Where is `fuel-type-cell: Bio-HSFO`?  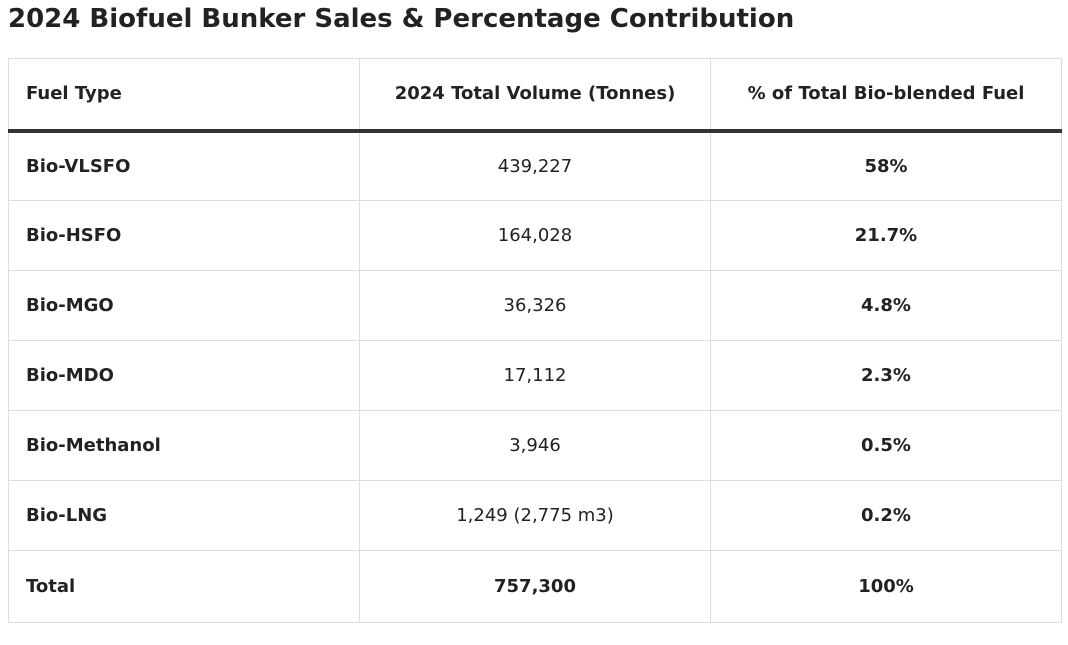
fuel-type-cell: Bio-HSFO is located at coordinates (184, 235).